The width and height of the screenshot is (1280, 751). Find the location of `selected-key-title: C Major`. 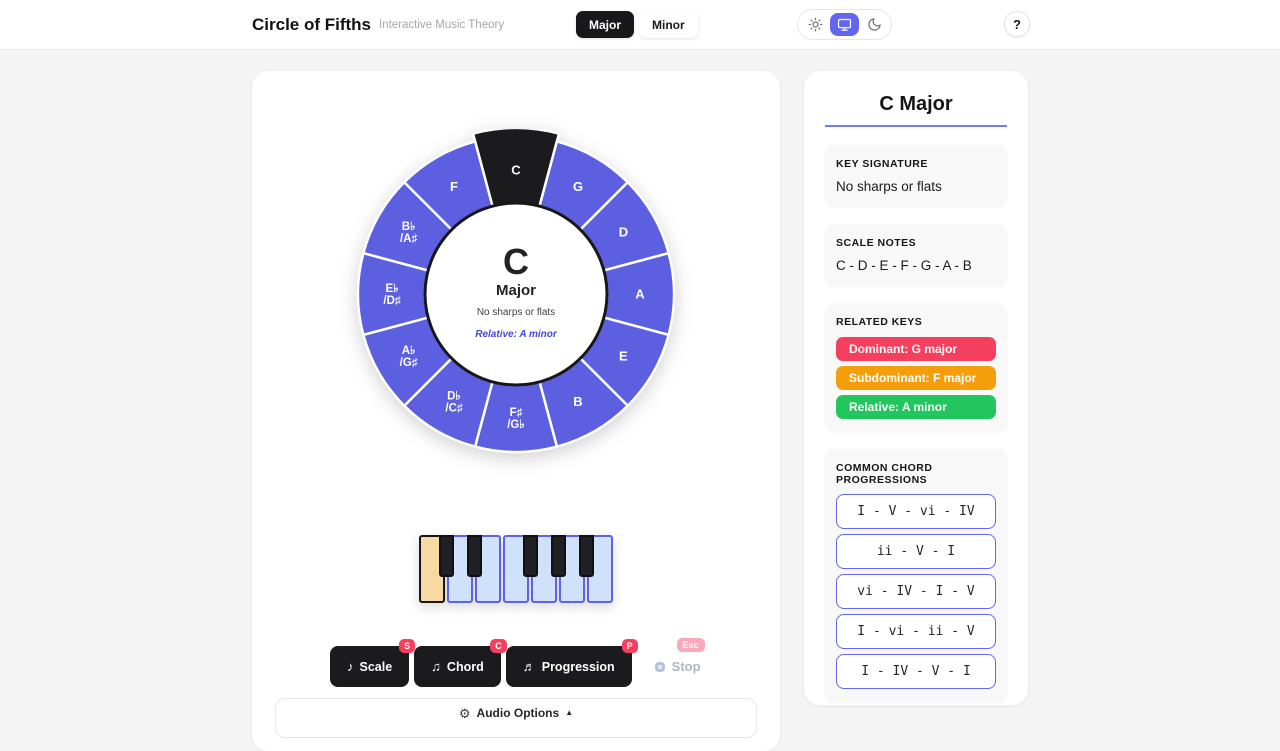

selected-key-title: C Major is located at coordinates (916, 104).